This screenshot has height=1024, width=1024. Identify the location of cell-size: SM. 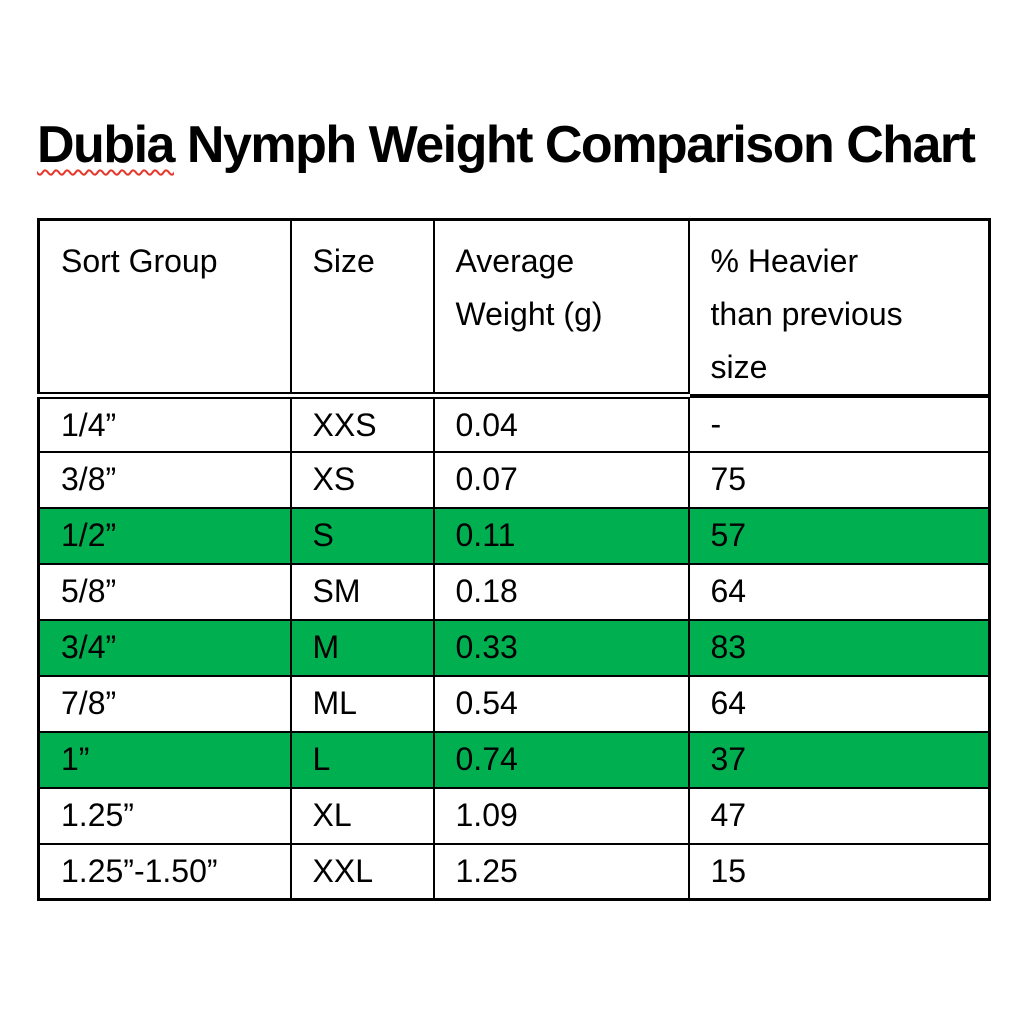
(362, 591).